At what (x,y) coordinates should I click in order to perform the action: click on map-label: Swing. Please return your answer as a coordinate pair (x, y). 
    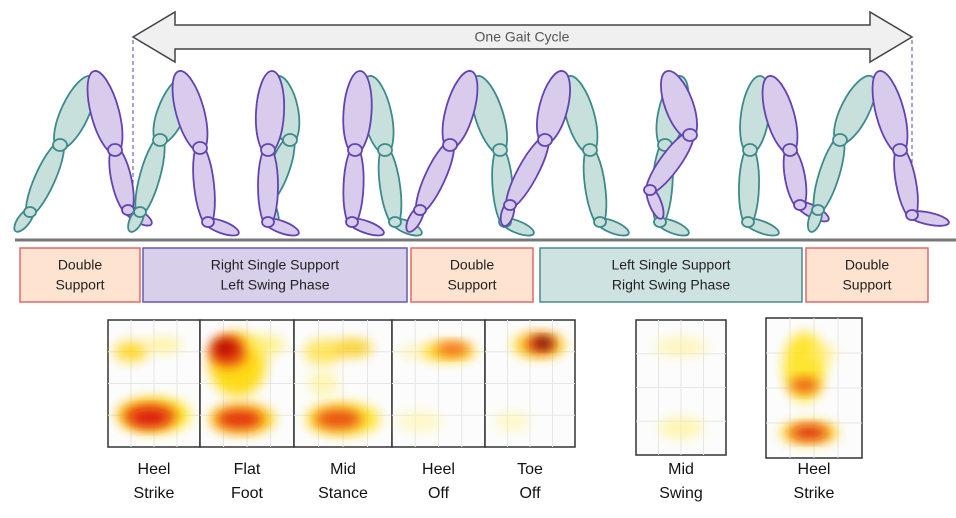
    Looking at the image, I should click on (681, 493).